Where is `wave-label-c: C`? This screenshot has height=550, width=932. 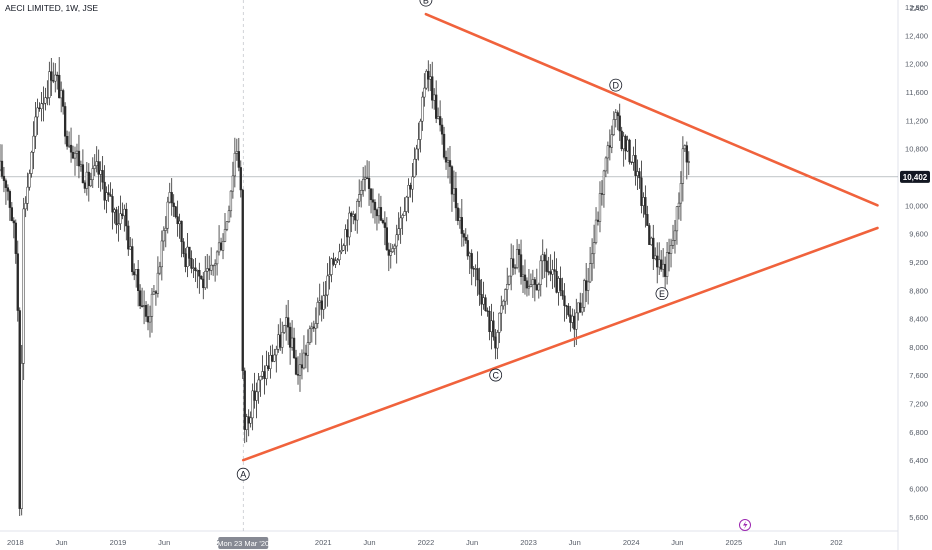
wave-label-c: C is located at coordinates (495, 375).